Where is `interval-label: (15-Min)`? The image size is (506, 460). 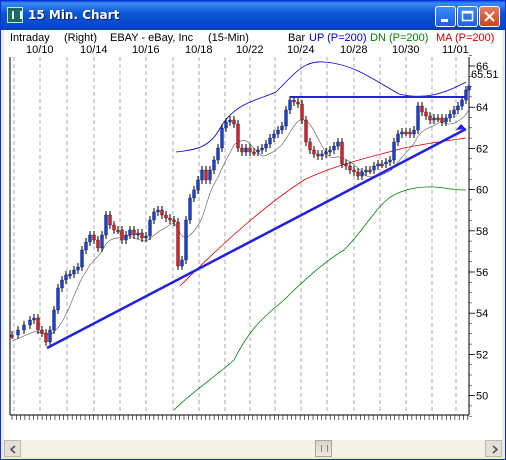
interval-label: (15-Min) is located at coordinates (228, 38).